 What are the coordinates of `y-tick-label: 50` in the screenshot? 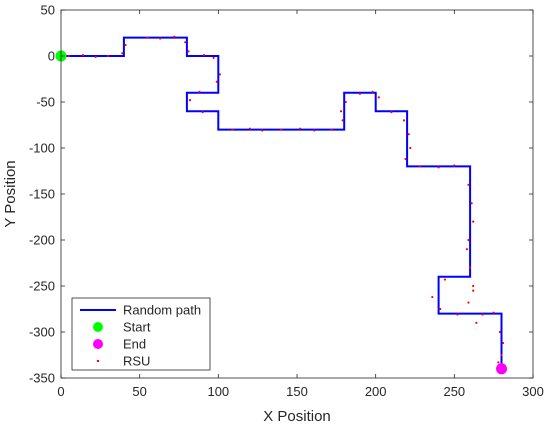 It's located at (48, 10).